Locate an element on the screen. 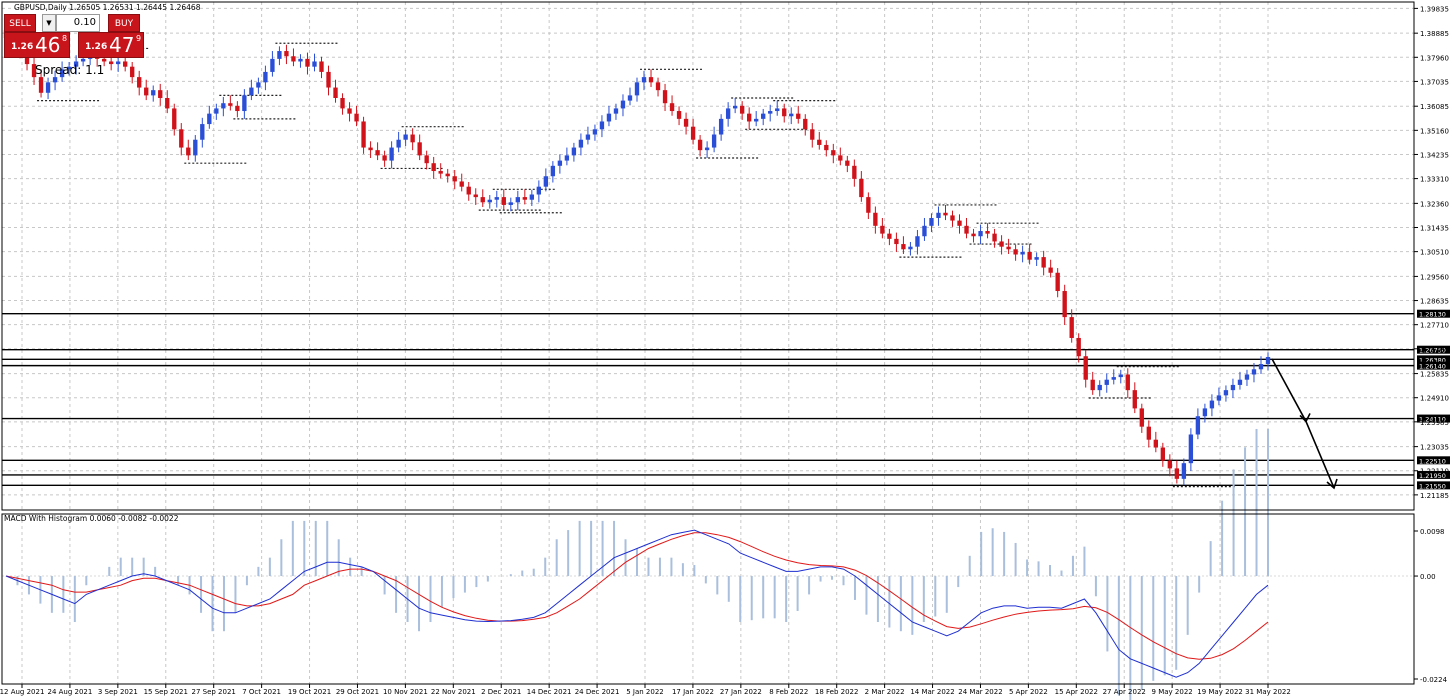 The height and width of the screenshot is (700, 1452). time-tick-label: 14 Dec 2021 is located at coordinates (549, 692).